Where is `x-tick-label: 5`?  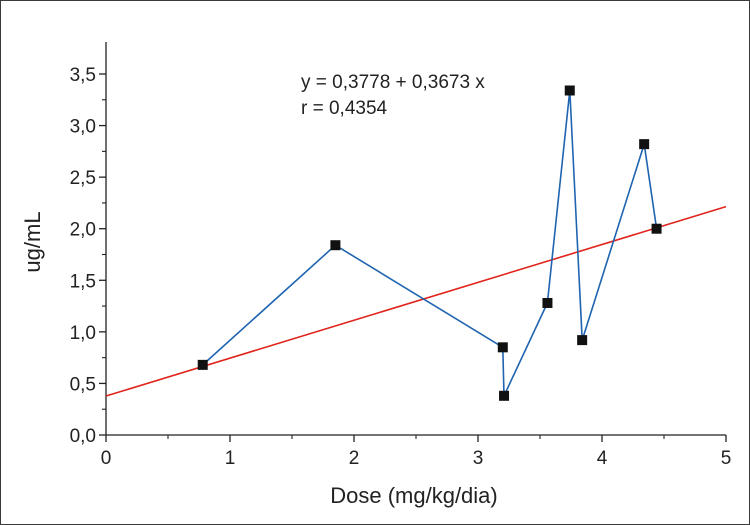 x-tick-label: 5 is located at coordinates (726, 458).